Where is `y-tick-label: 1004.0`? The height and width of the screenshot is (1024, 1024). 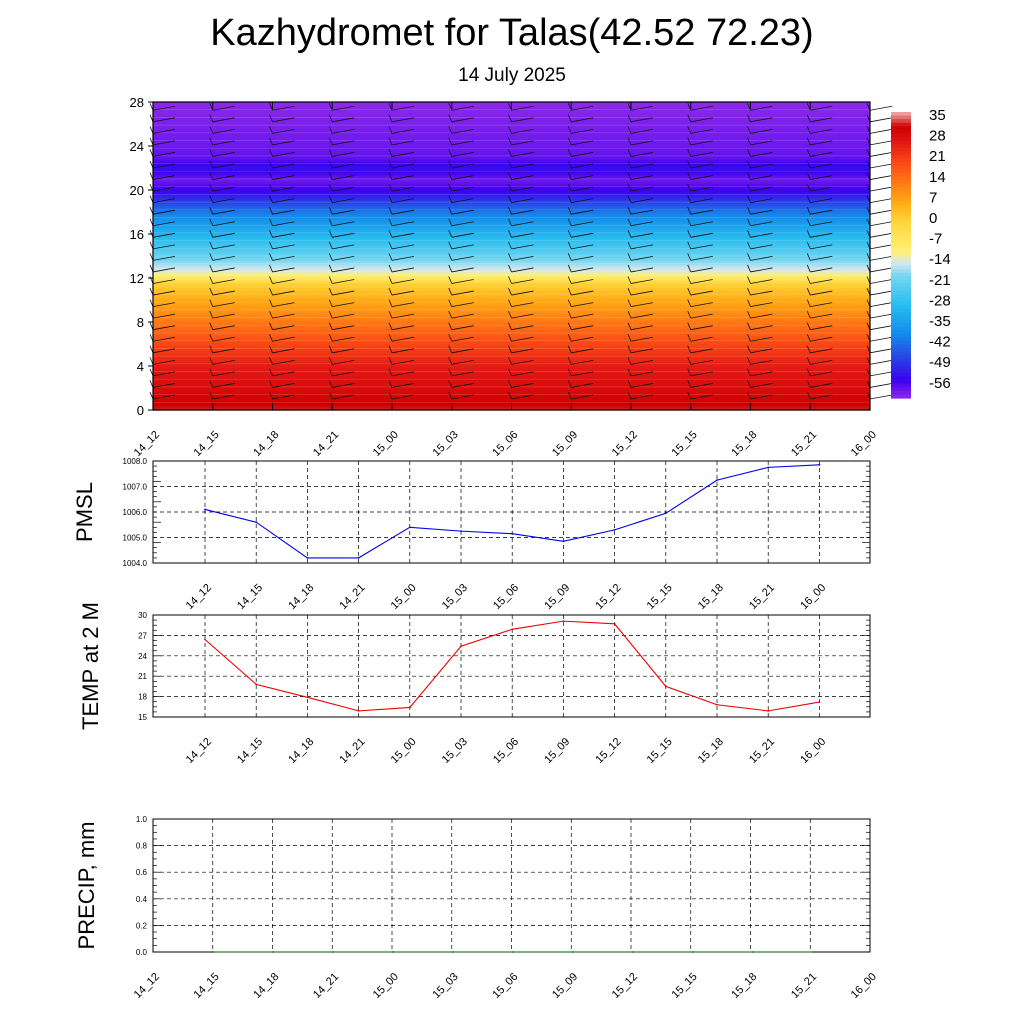
y-tick-label: 1004.0 is located at coordinates (135, 563).